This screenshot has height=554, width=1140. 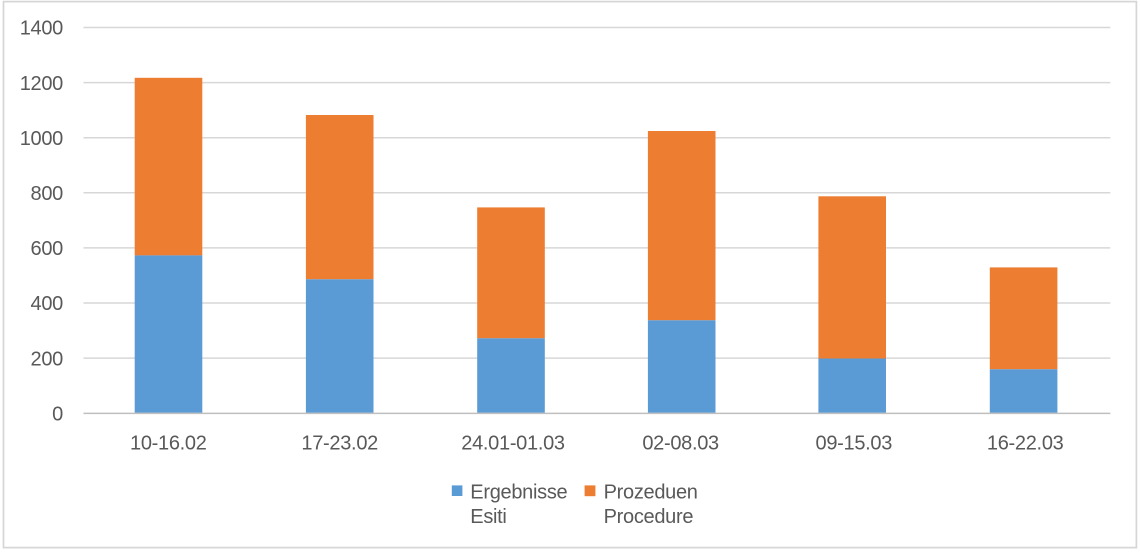 What do you see at coordinates (518, 493) in the screenshot?
I see `svg-text: Ergebnisse` at bounding box center [518, 493].